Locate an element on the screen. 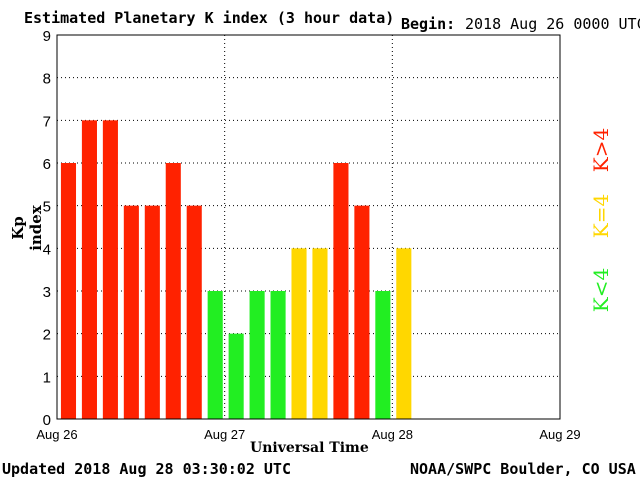  x-tick-label: Aug 29 is located at coordinates (559, 434).